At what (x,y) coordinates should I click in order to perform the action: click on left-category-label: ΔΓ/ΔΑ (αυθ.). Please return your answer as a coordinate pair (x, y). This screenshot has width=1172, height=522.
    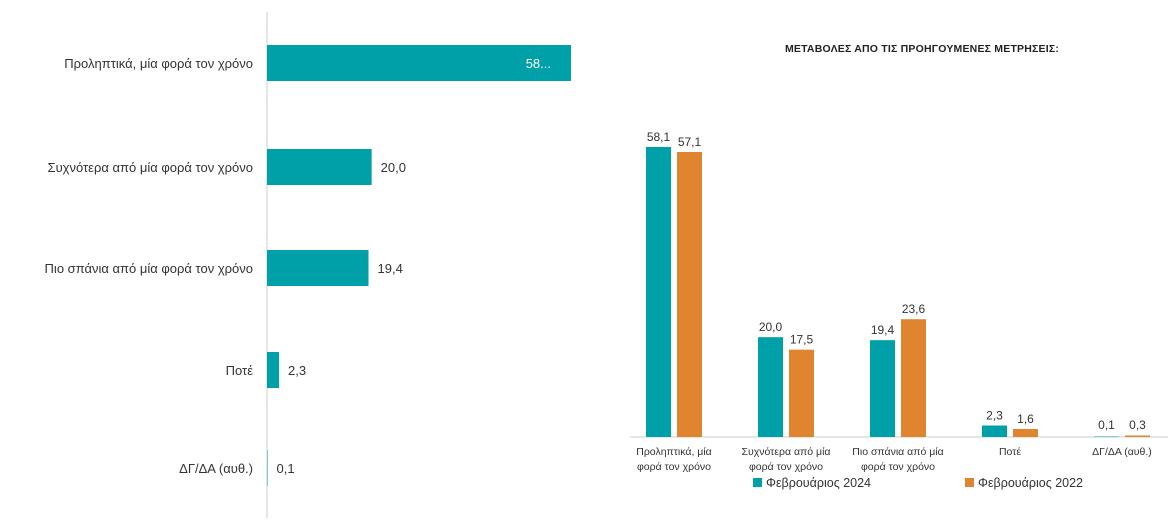
    Looking at the image, I should click on (216, 468).